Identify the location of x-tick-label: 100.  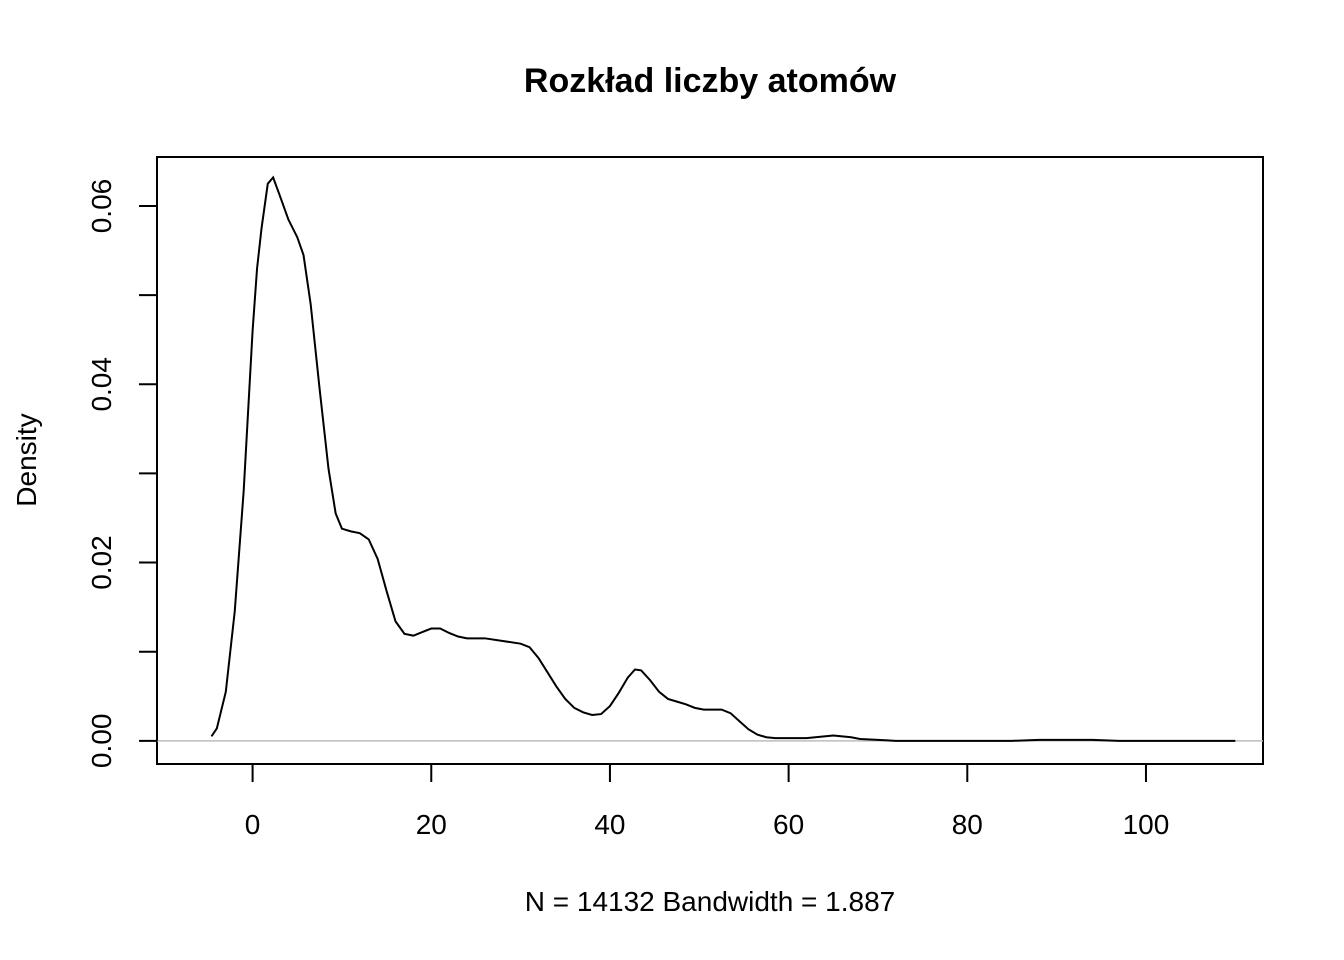
(1146, 824).